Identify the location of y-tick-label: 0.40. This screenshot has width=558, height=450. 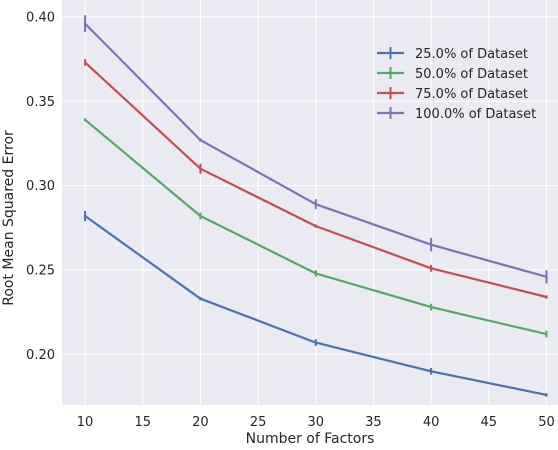
(40, 17).